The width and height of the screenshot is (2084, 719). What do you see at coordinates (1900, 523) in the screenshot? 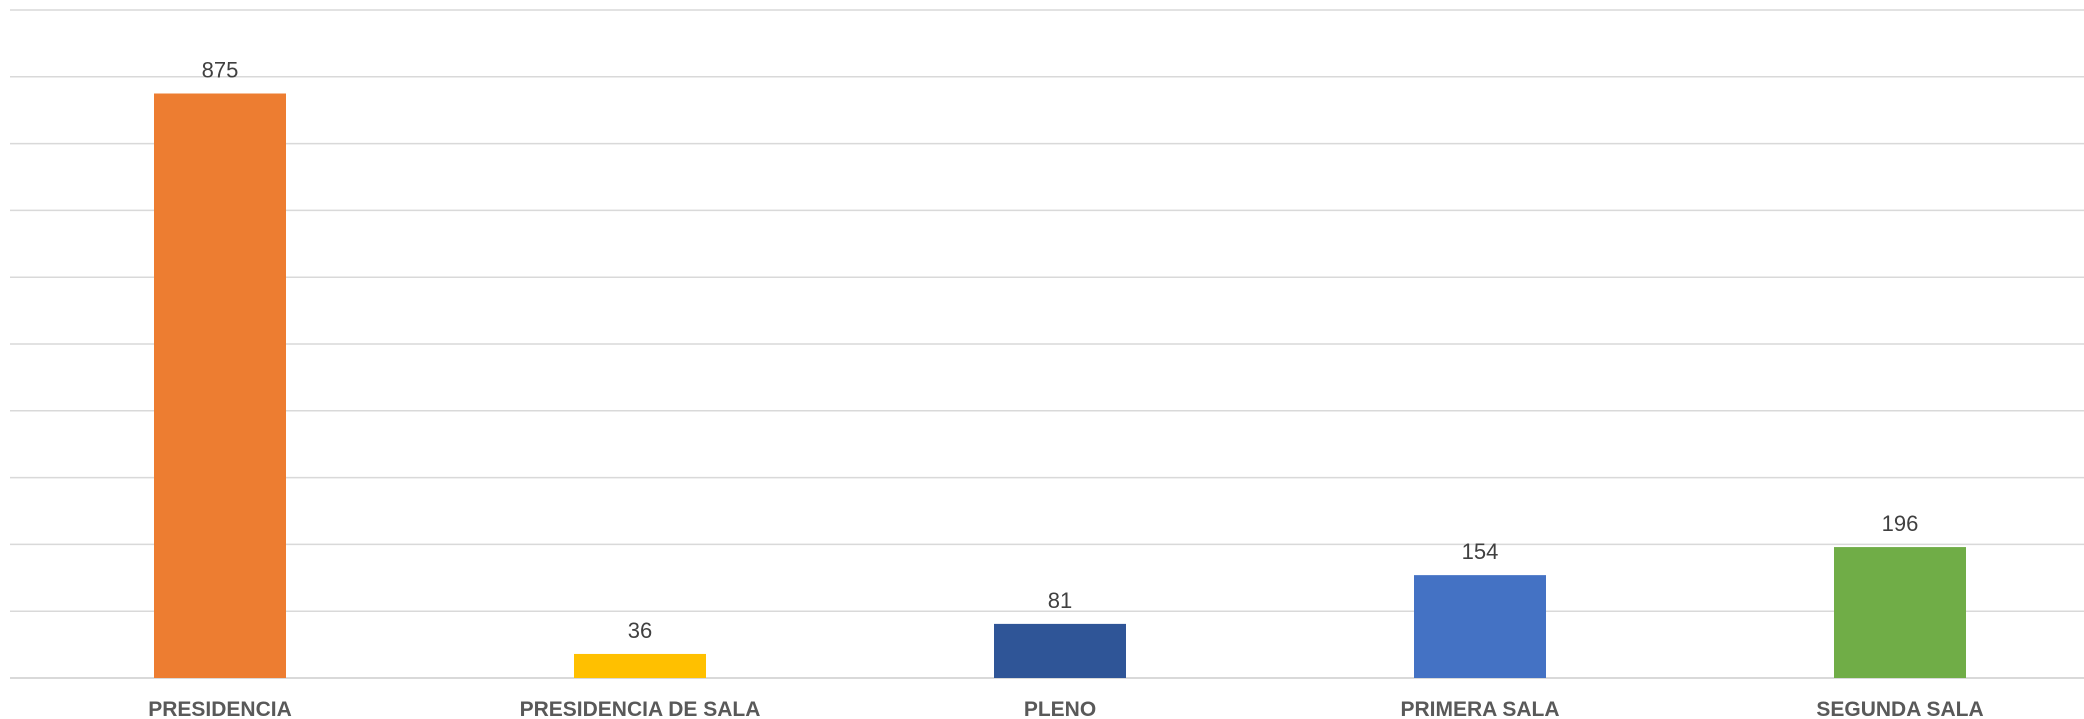
I see `data-label: 196` at bounding box center [1900, 523].